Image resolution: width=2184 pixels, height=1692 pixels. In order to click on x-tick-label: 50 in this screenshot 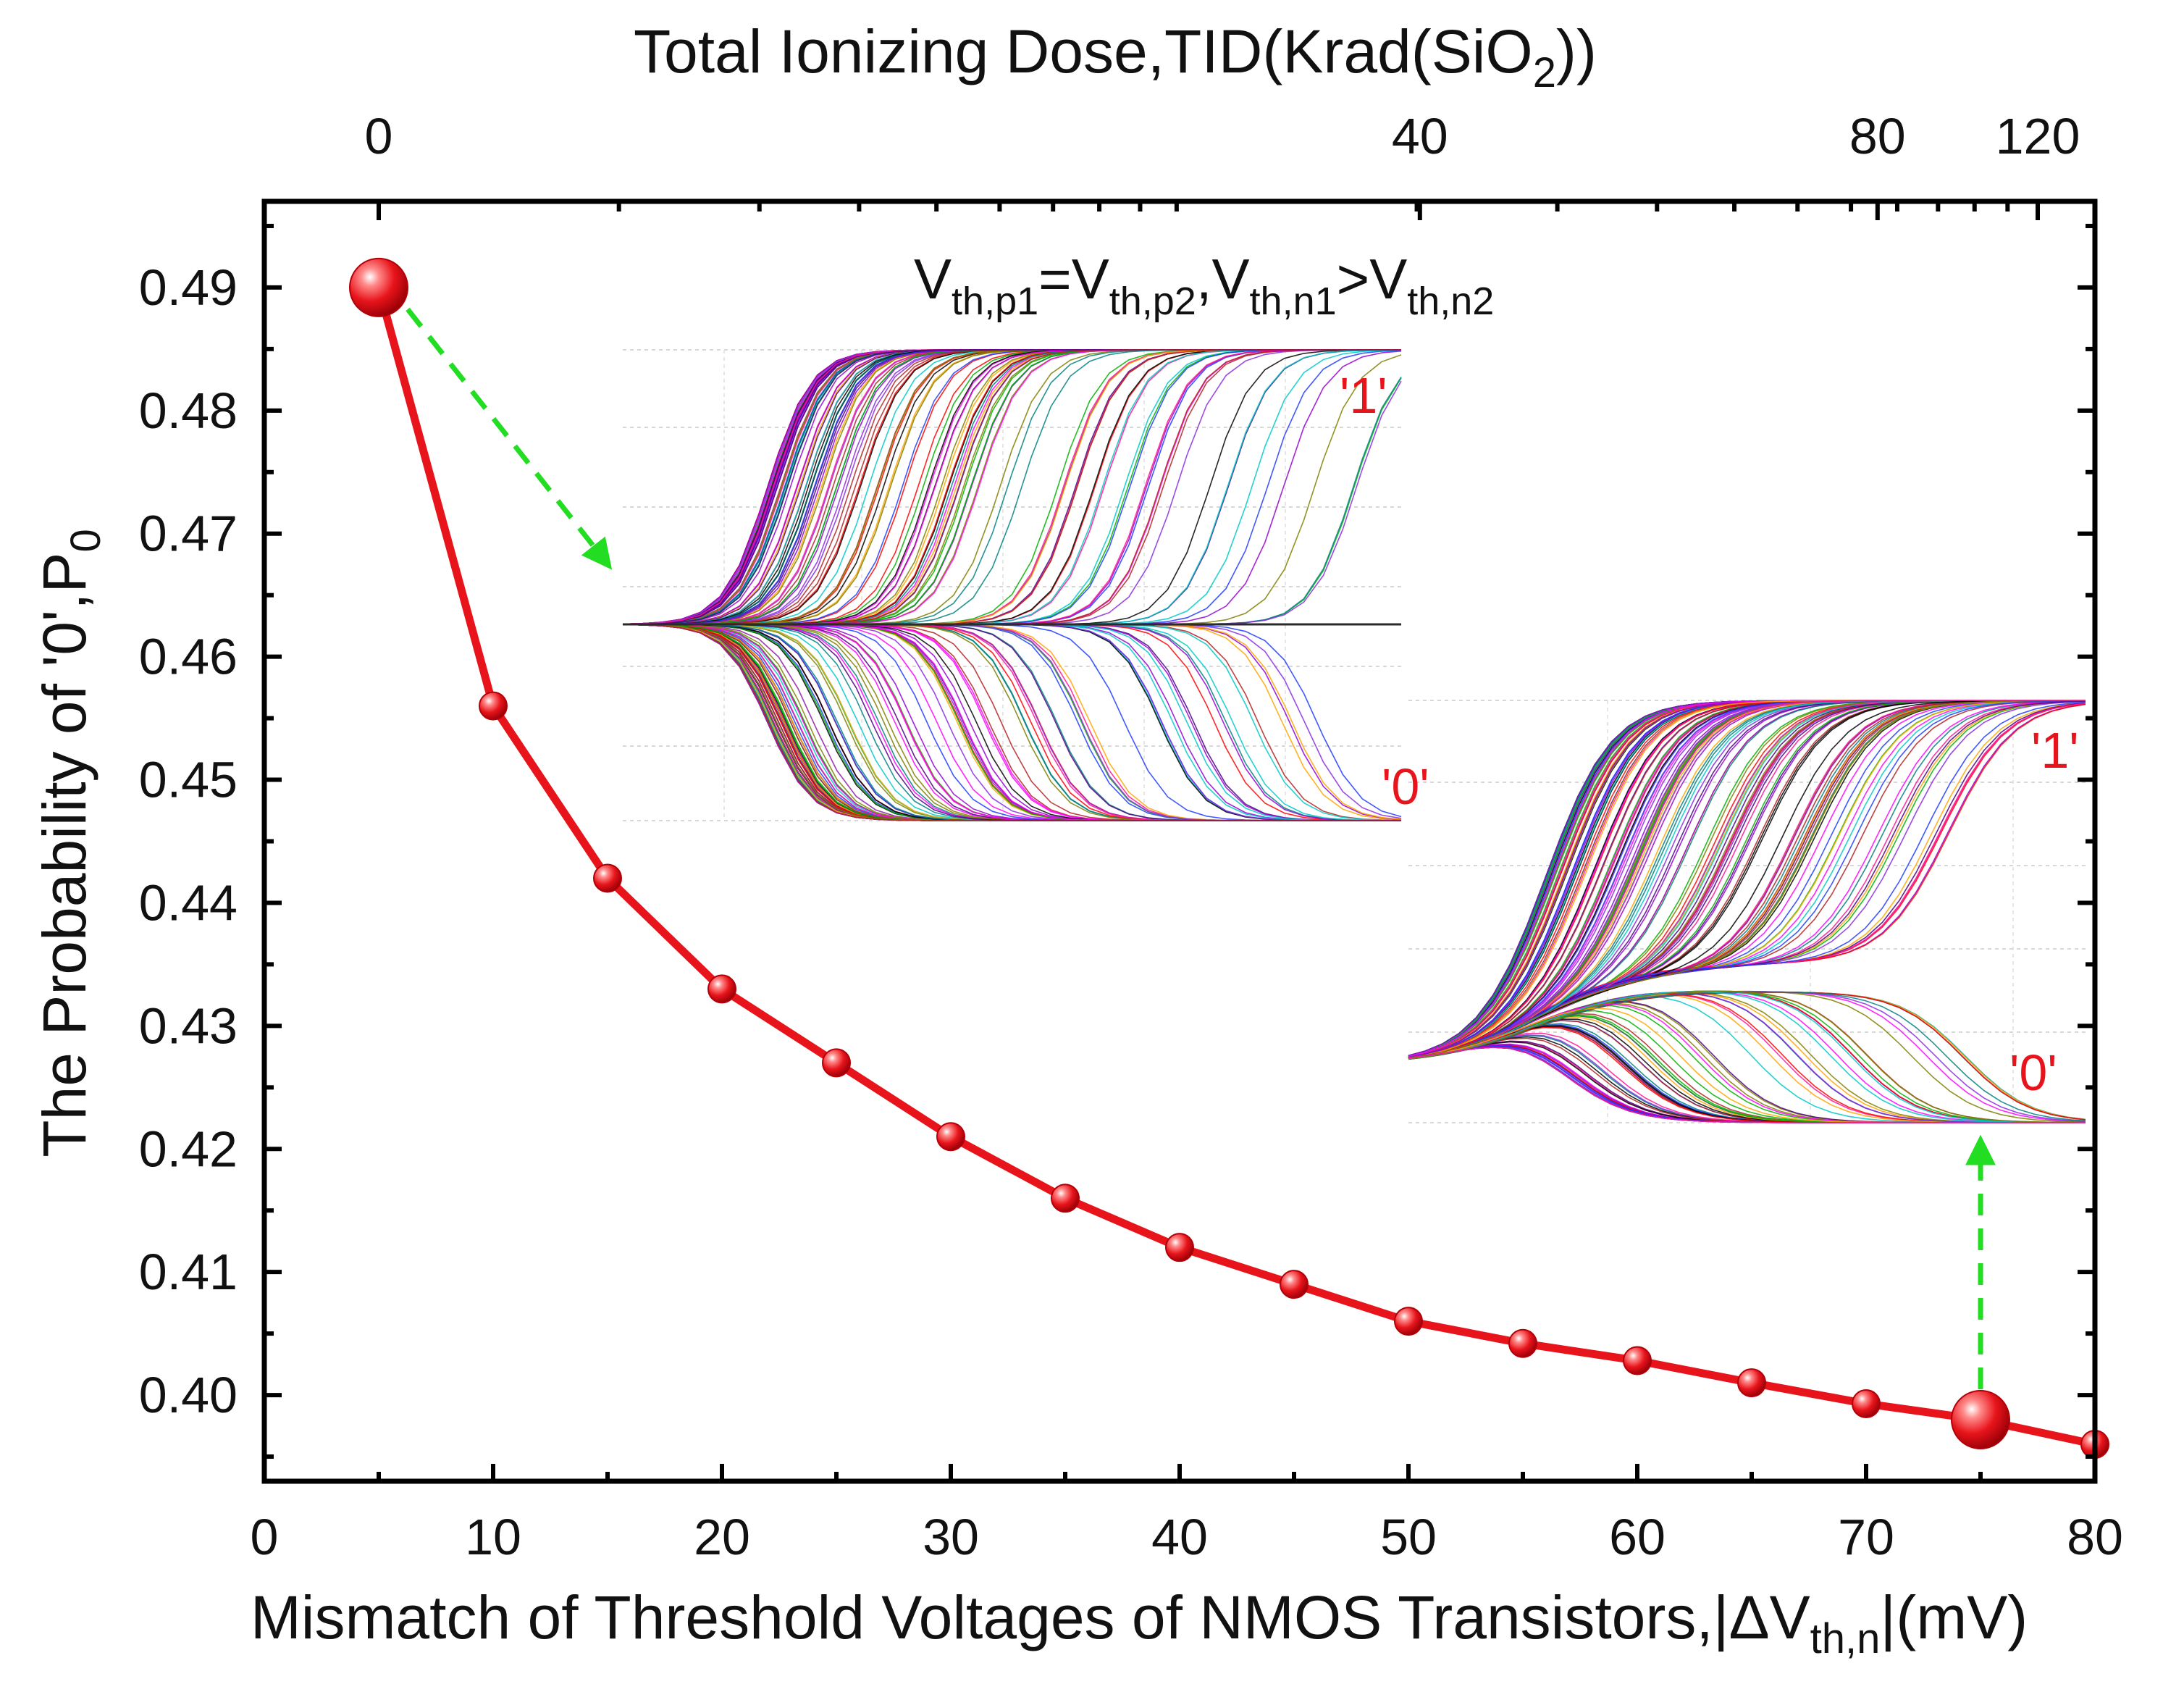, I will do `click(1408, 1537)`.